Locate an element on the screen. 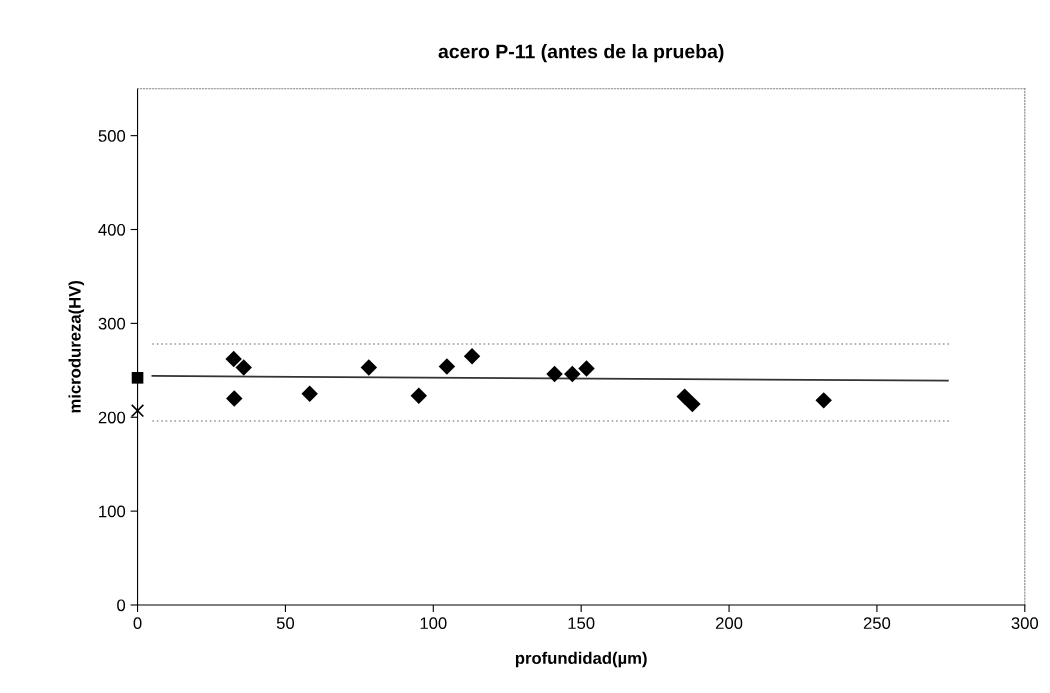 This screenshot has width=1050, height=693. x-tick-label: 250 is located at coordinates (877, 623).